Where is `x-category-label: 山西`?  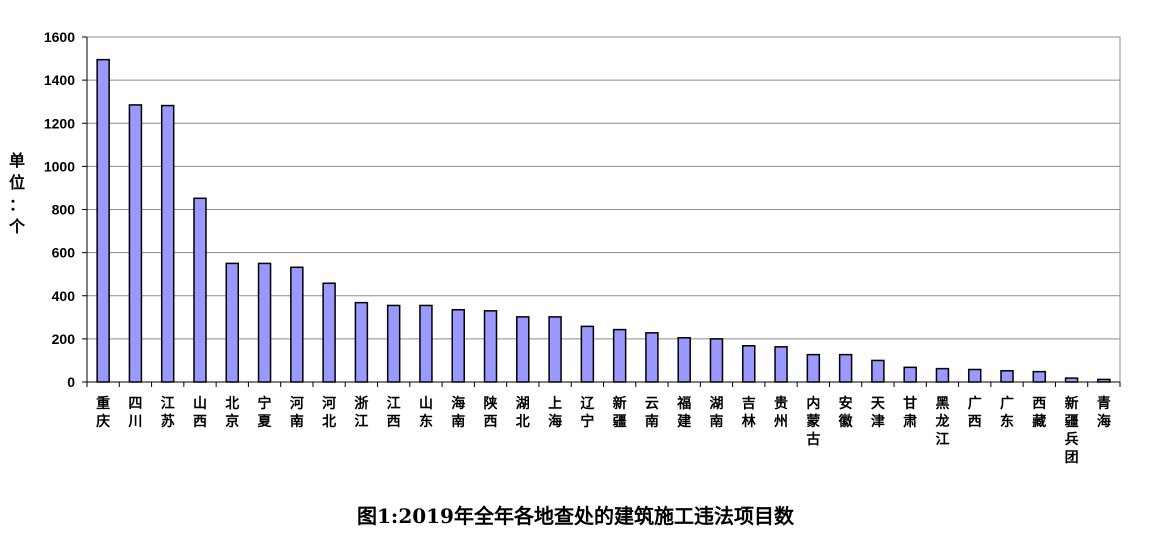 x-category-label: 山西 is located at coordinates (200, 413).